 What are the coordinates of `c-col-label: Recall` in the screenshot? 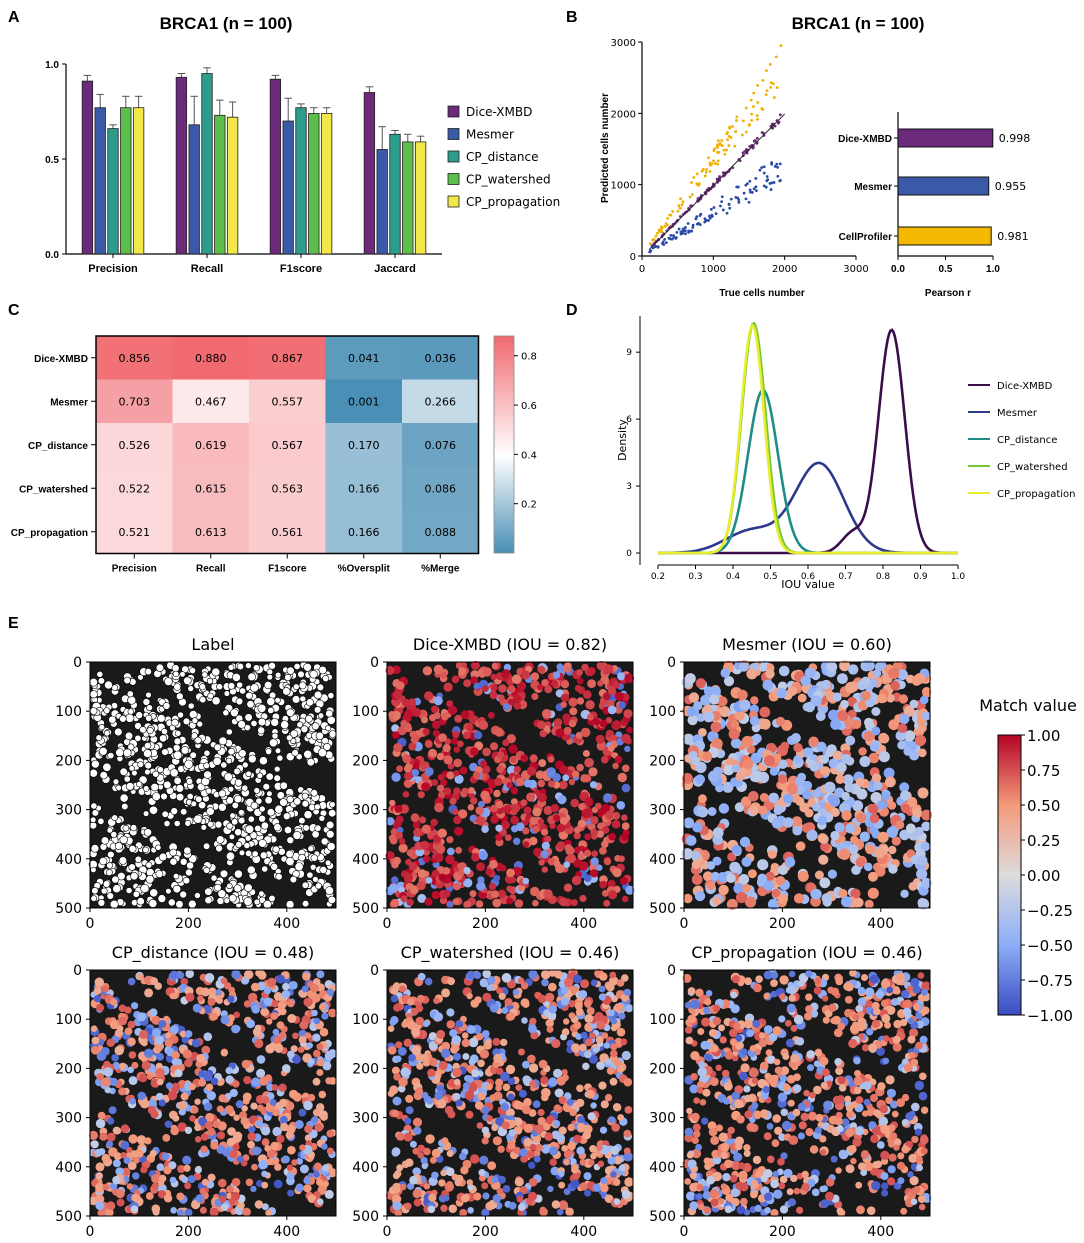 It's located at (211, 569).